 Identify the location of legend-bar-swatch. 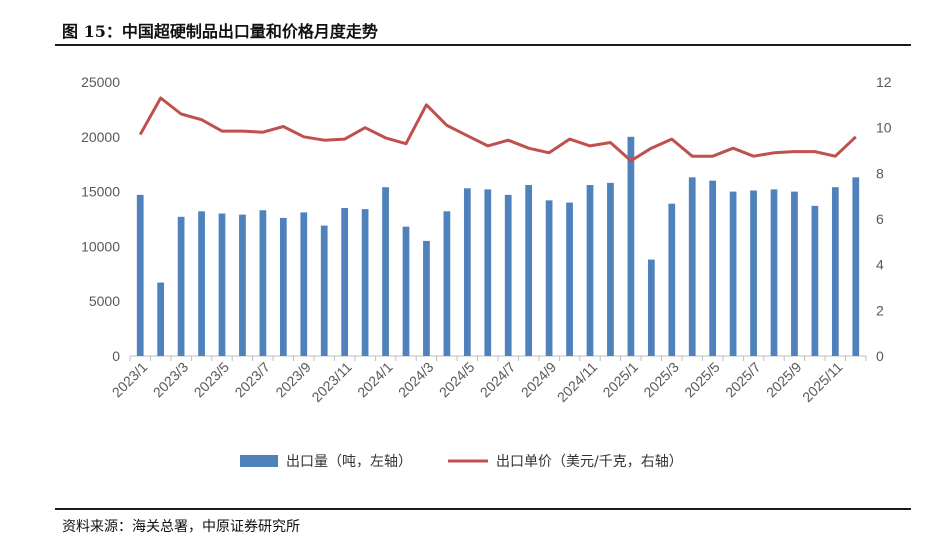
(259, 461).